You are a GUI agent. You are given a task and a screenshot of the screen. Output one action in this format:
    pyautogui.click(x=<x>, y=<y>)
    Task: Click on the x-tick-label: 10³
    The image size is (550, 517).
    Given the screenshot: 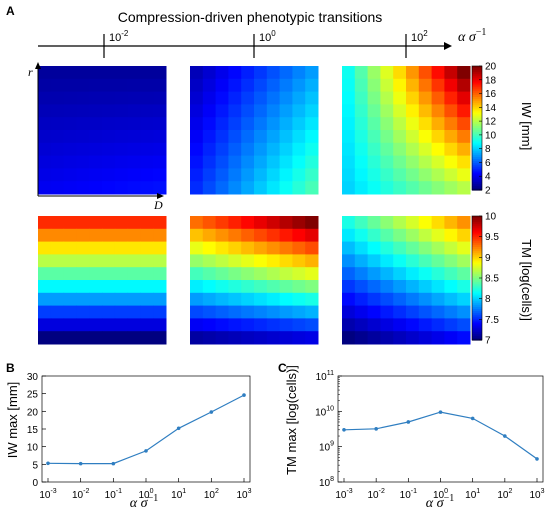 What is the action you would take?
    pyautogui.click(x=536, y=494)
    